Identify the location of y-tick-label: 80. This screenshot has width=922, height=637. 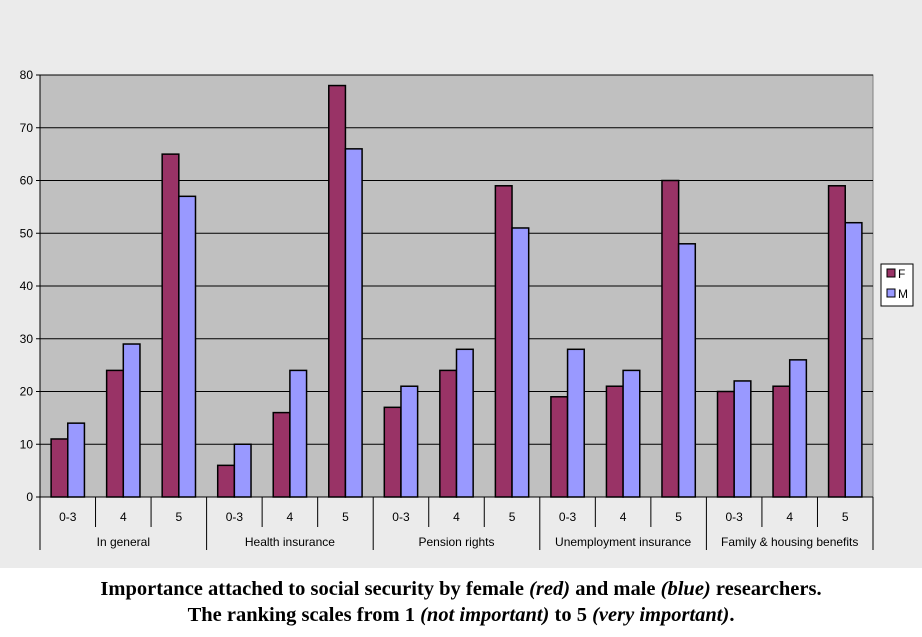
(27, 75).